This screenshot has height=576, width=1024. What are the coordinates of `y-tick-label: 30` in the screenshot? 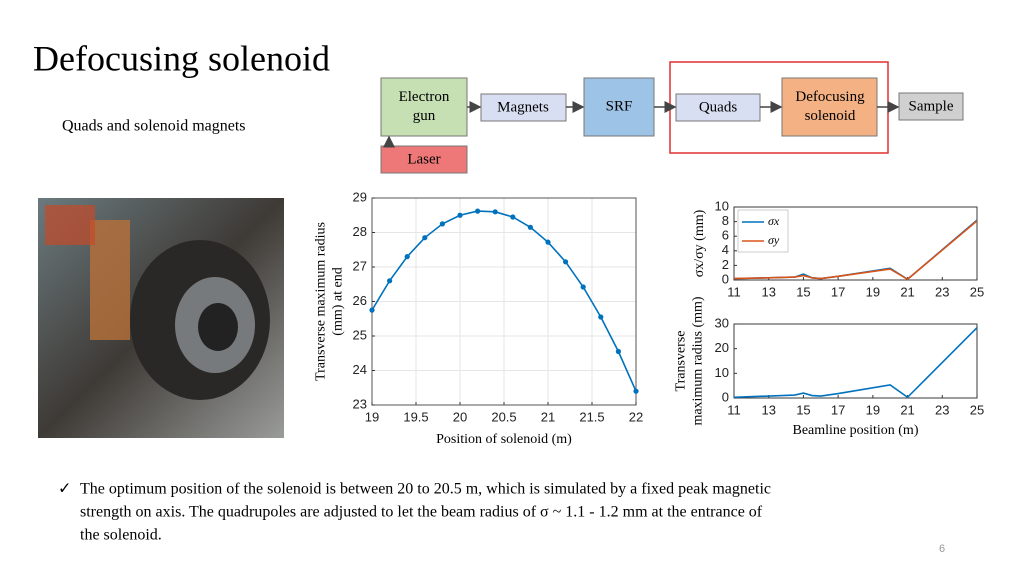 It's located at (722, 322).